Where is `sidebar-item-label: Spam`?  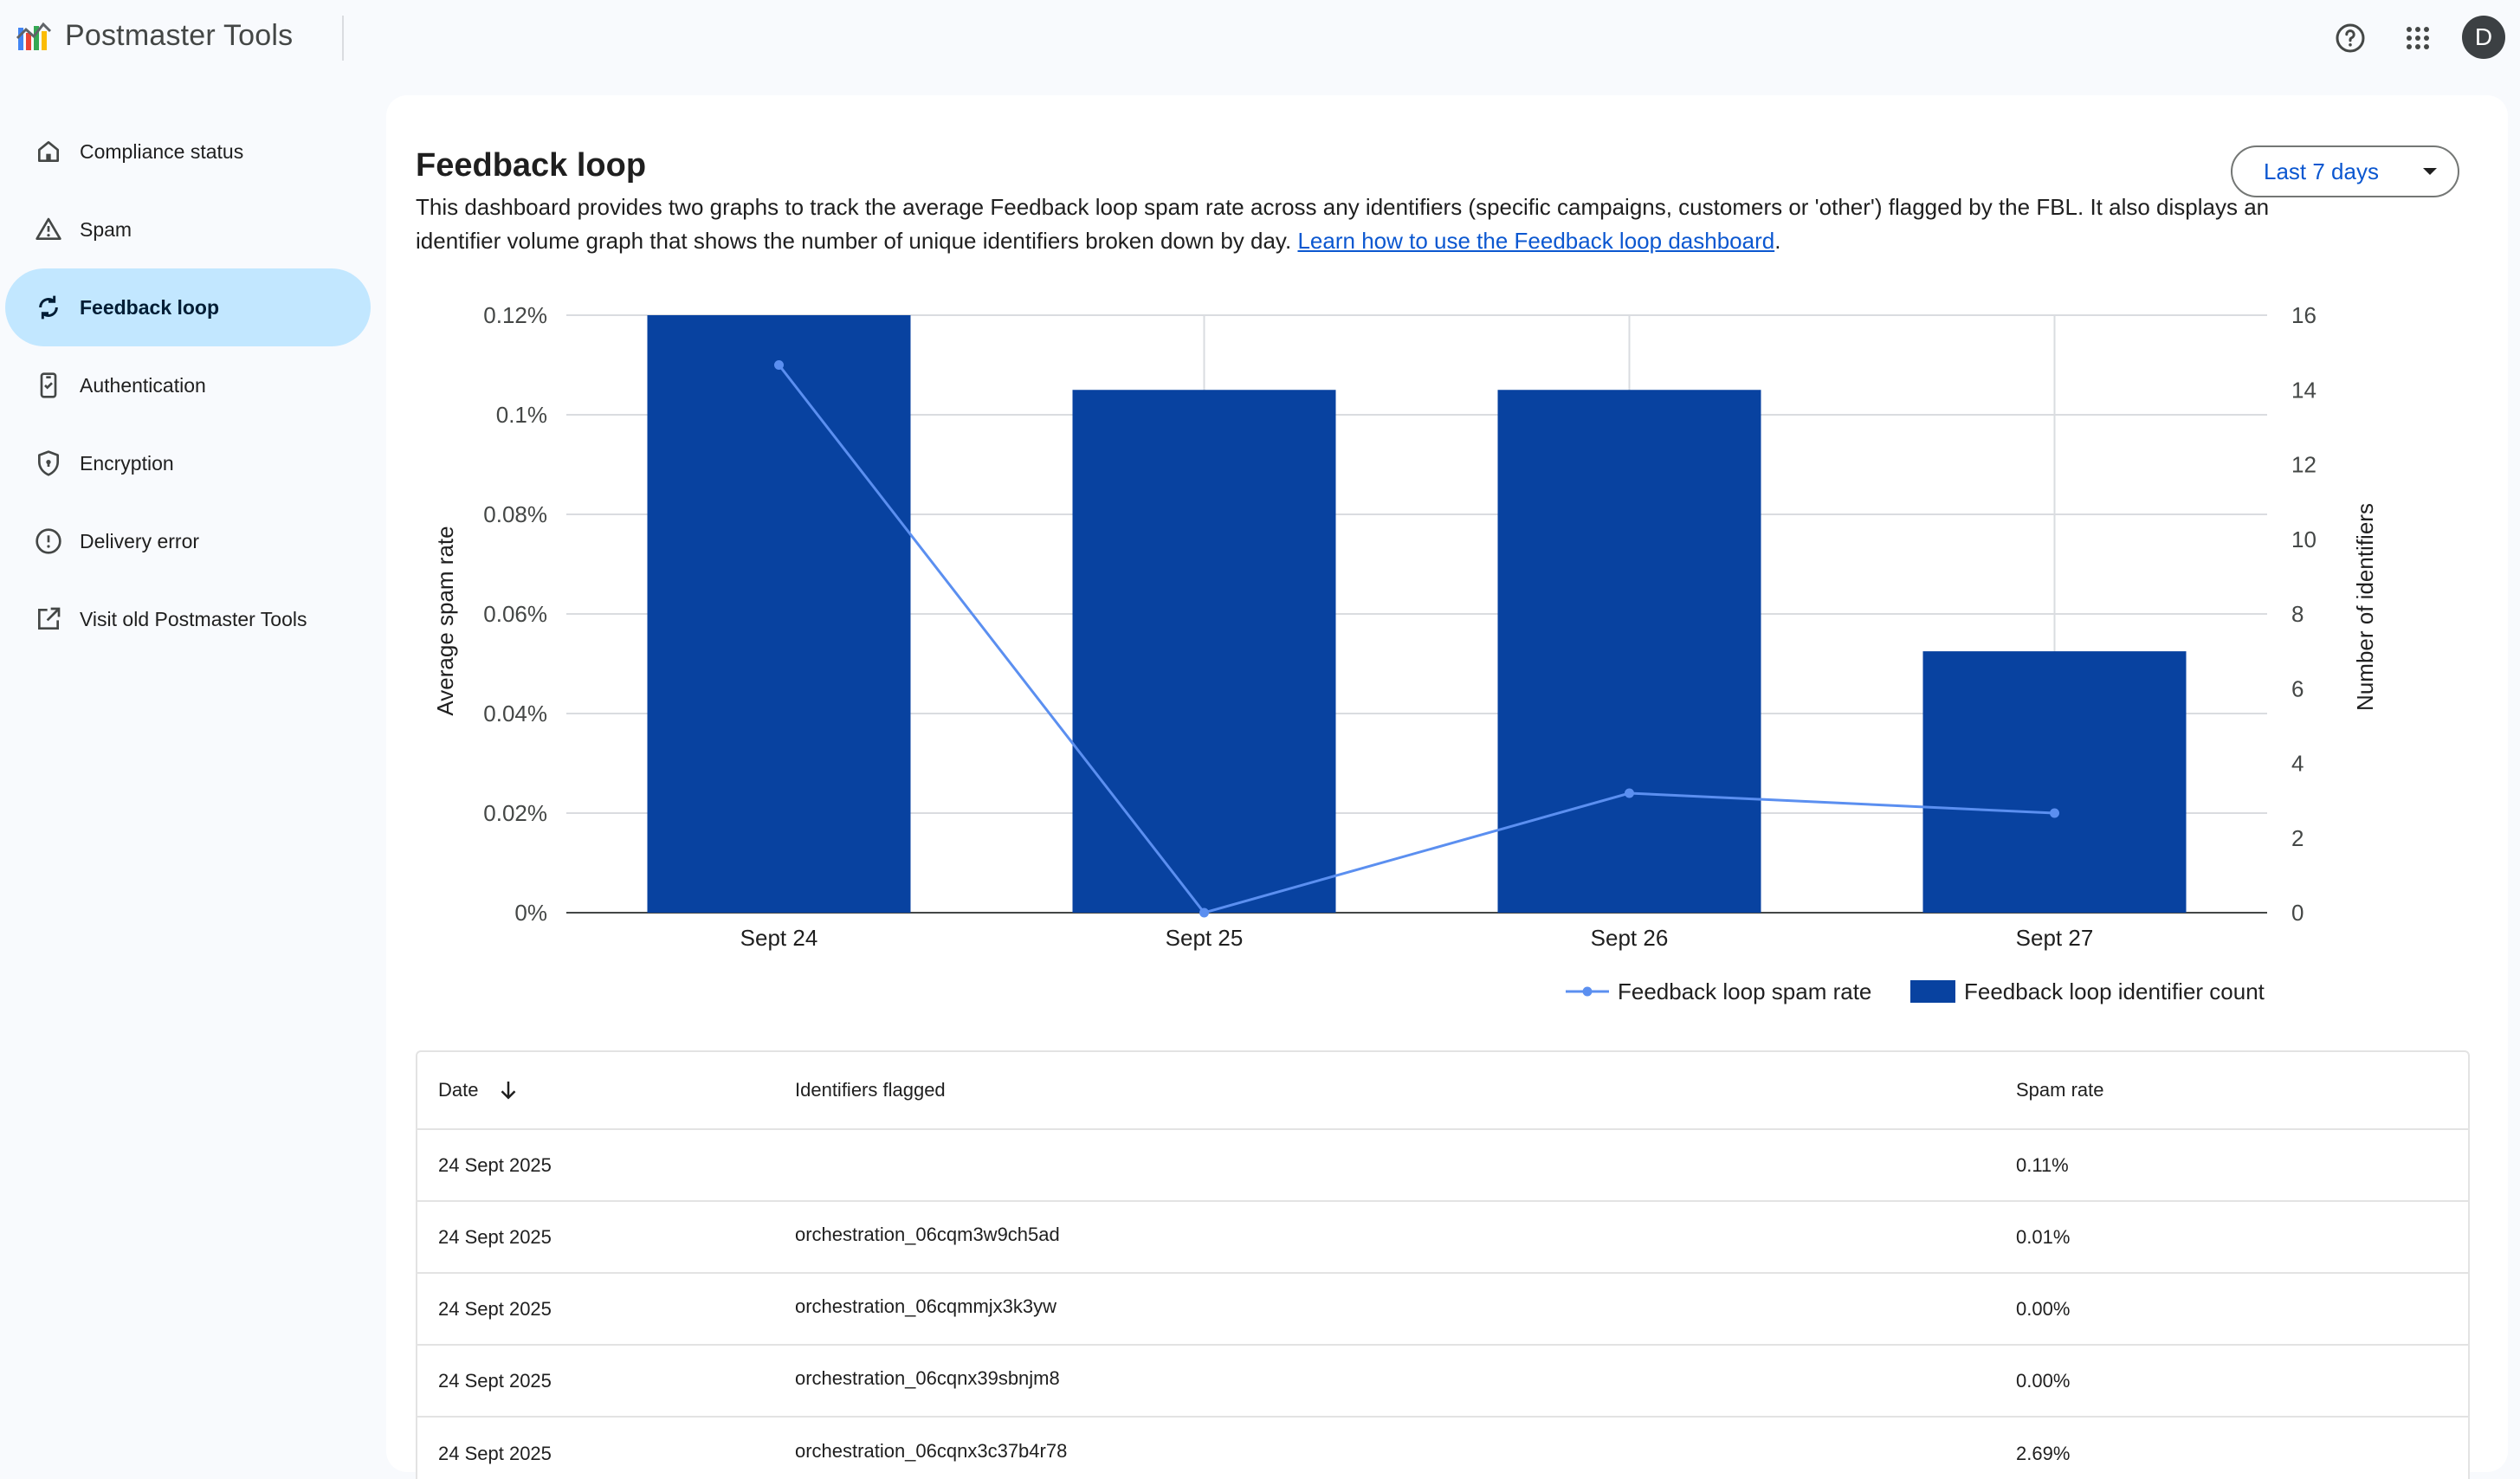 sidebar-item-label: Spam is located at coordinates (106, 229).